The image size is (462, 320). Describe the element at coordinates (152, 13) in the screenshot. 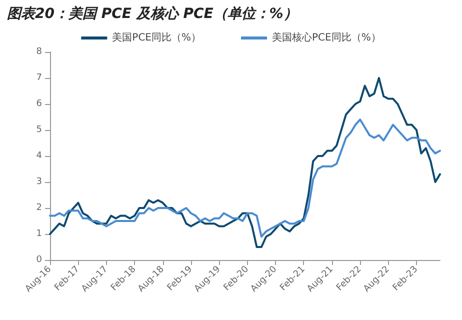

I see `chart-title: 图表20：美国 PCE 及核心 PCE（单位：%）` at that location.